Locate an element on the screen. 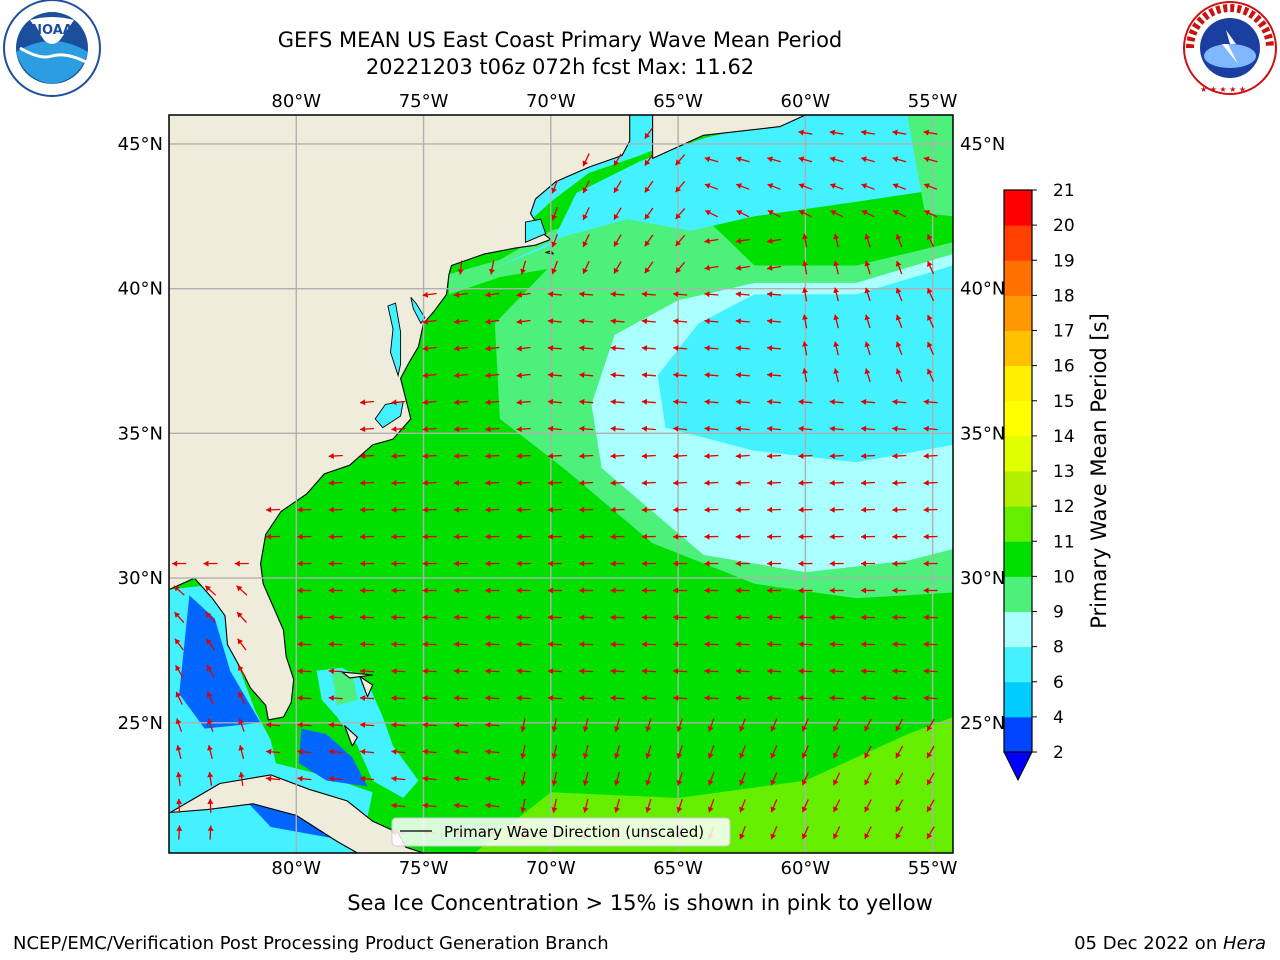 The height and width of the screenshot is (960, 1280). lat-label-left: 30°N is located at coordinates (140, 578).